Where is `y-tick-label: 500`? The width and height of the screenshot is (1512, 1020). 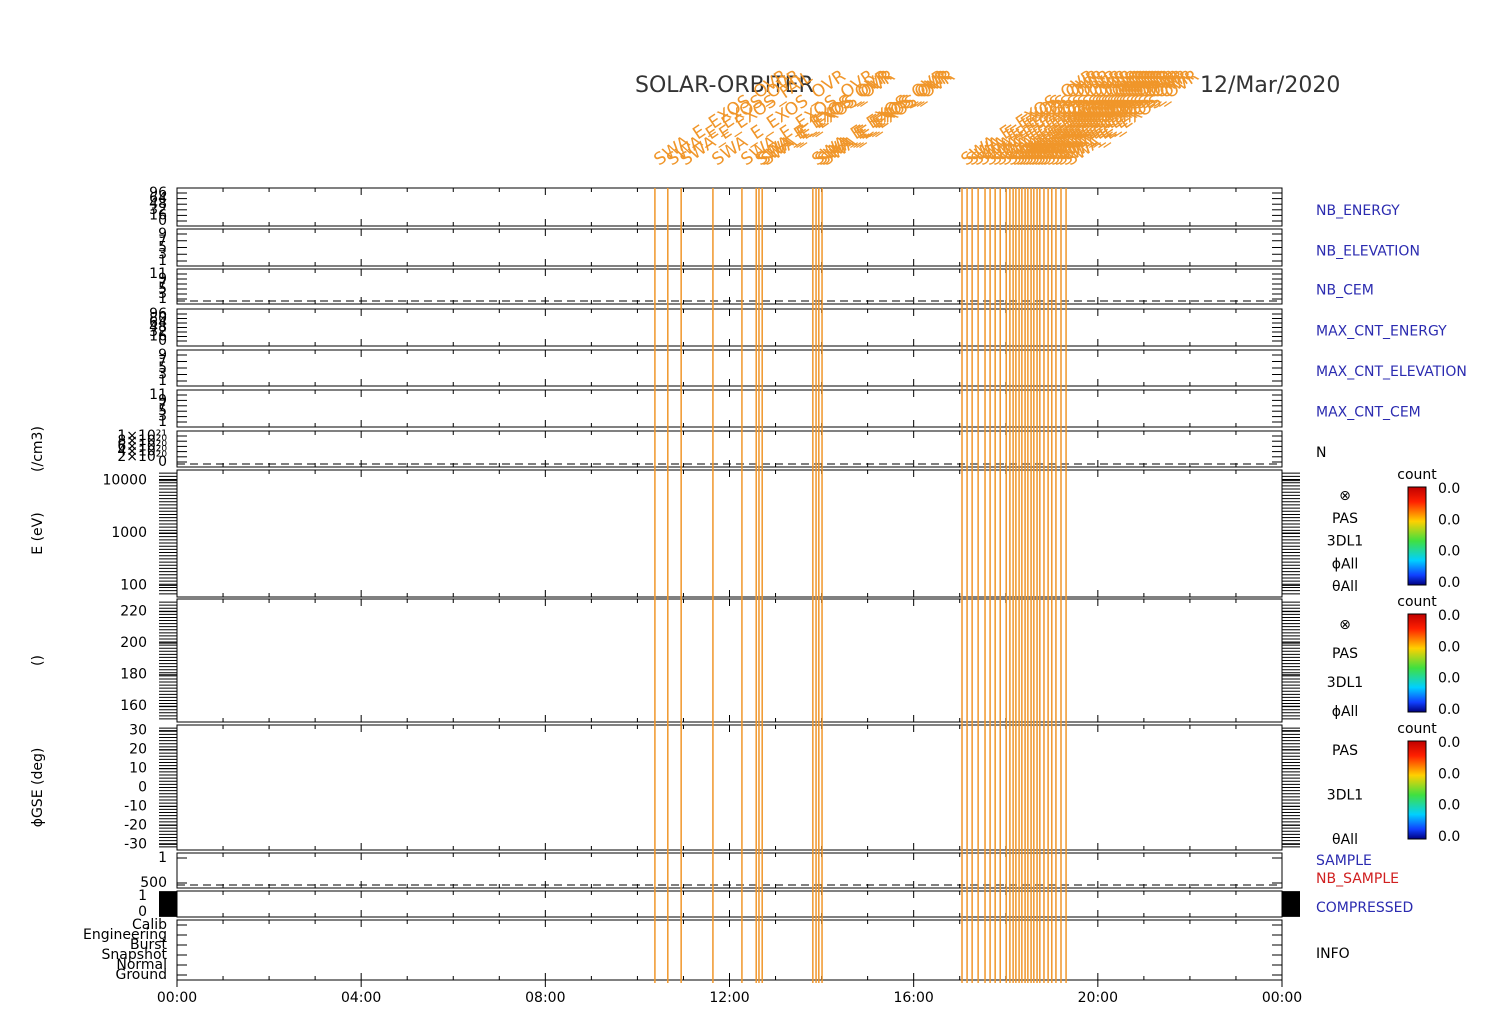 y-tick-label: 500 is located at coordinates (153, 883).